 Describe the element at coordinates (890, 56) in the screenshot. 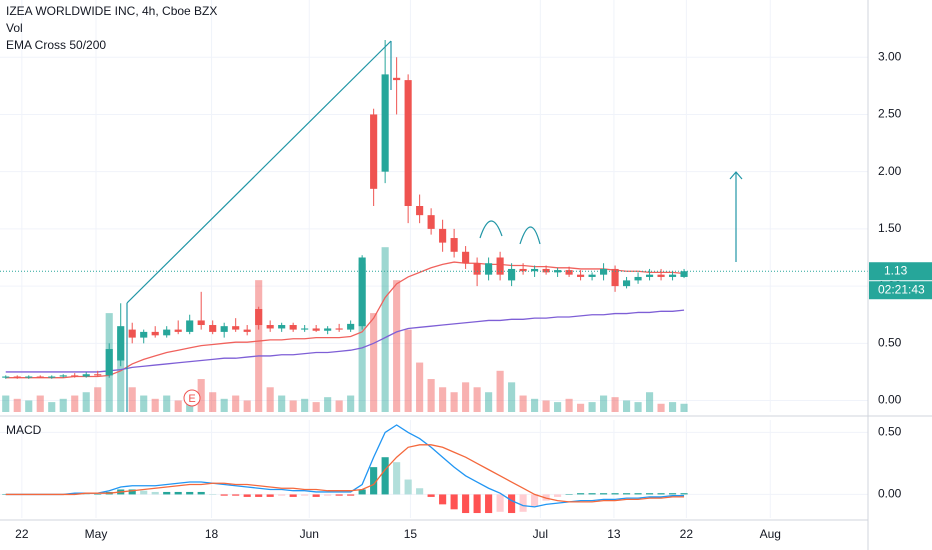

I see `y-tick-label: 3.00` at that location.